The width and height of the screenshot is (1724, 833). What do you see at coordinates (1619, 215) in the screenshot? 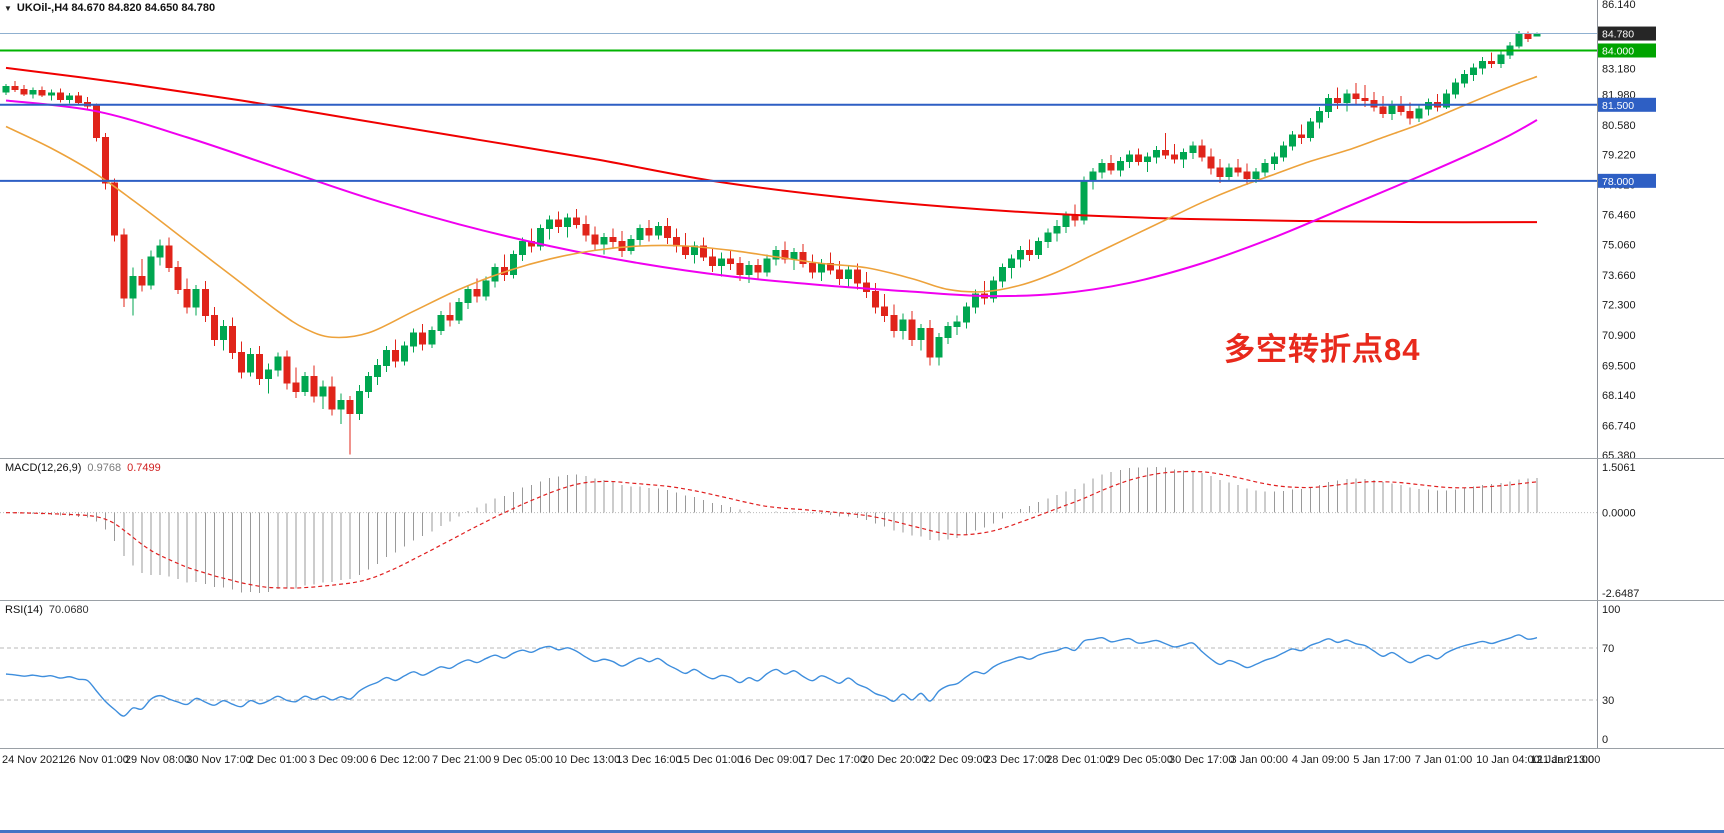
I see `svg-text: 76.460` at bounding box center [1619, 215].